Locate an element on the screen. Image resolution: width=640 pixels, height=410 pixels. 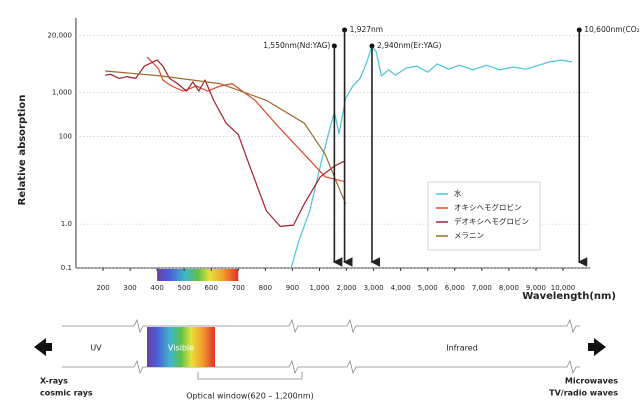
x-tick-label: 8,000 is located at coordinates (509, 288).